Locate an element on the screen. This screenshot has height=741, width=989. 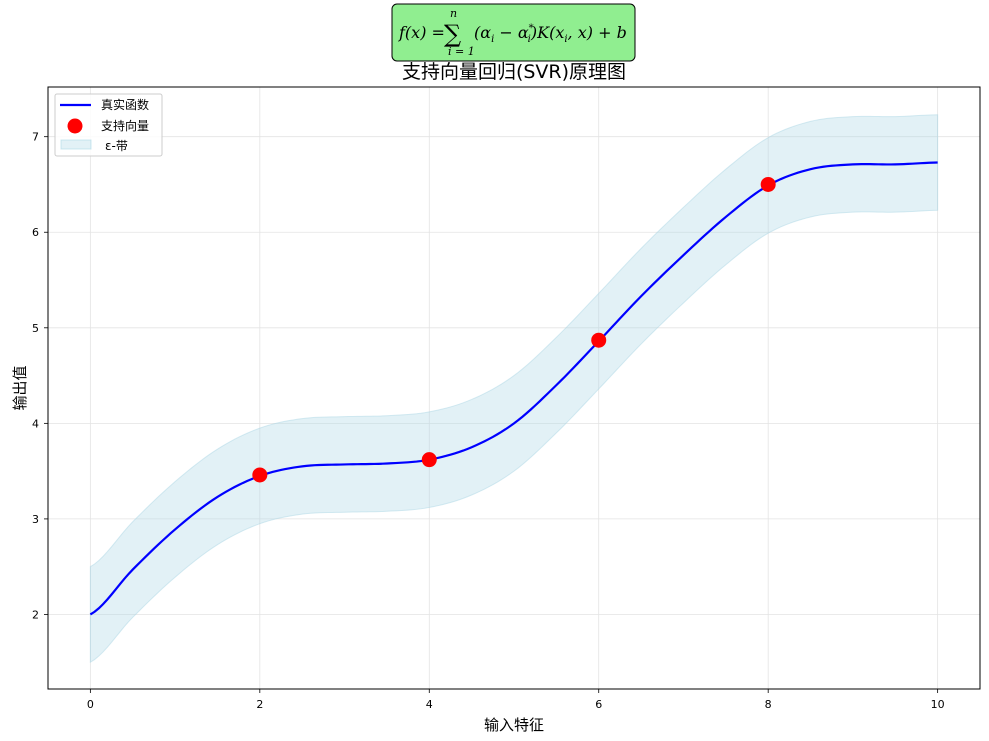
y-tick-label: 2 is located at coordinates (35, 614).